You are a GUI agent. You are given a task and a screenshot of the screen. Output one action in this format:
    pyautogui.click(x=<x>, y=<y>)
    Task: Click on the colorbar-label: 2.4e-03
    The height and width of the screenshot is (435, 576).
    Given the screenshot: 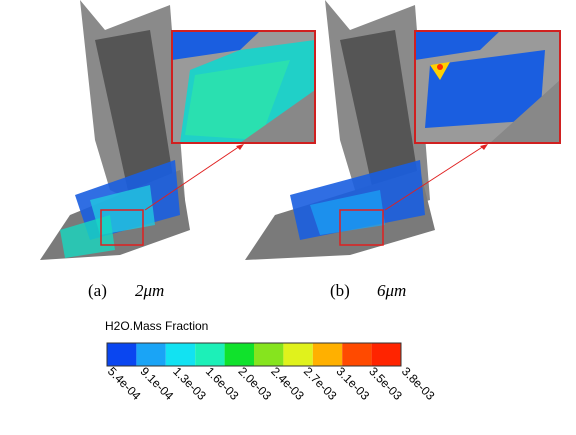 What is the action you would take?
    pyautogui.click(x=287, y=383)
    